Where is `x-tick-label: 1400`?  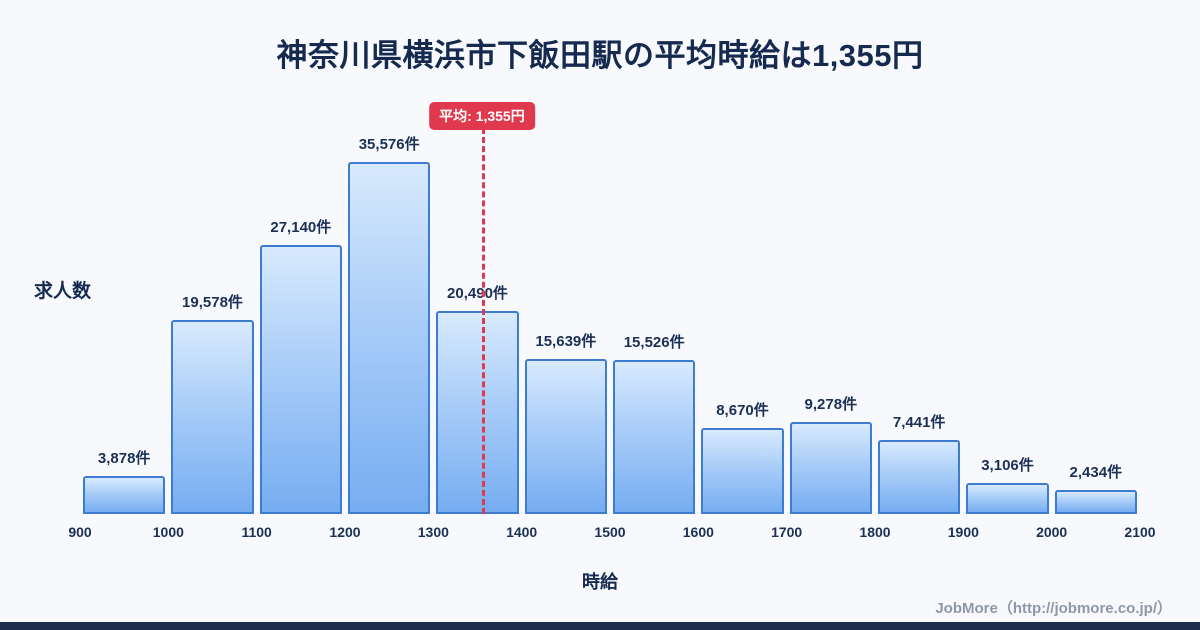 x-tick-label: 1400 is located at coordinates (522, 532).